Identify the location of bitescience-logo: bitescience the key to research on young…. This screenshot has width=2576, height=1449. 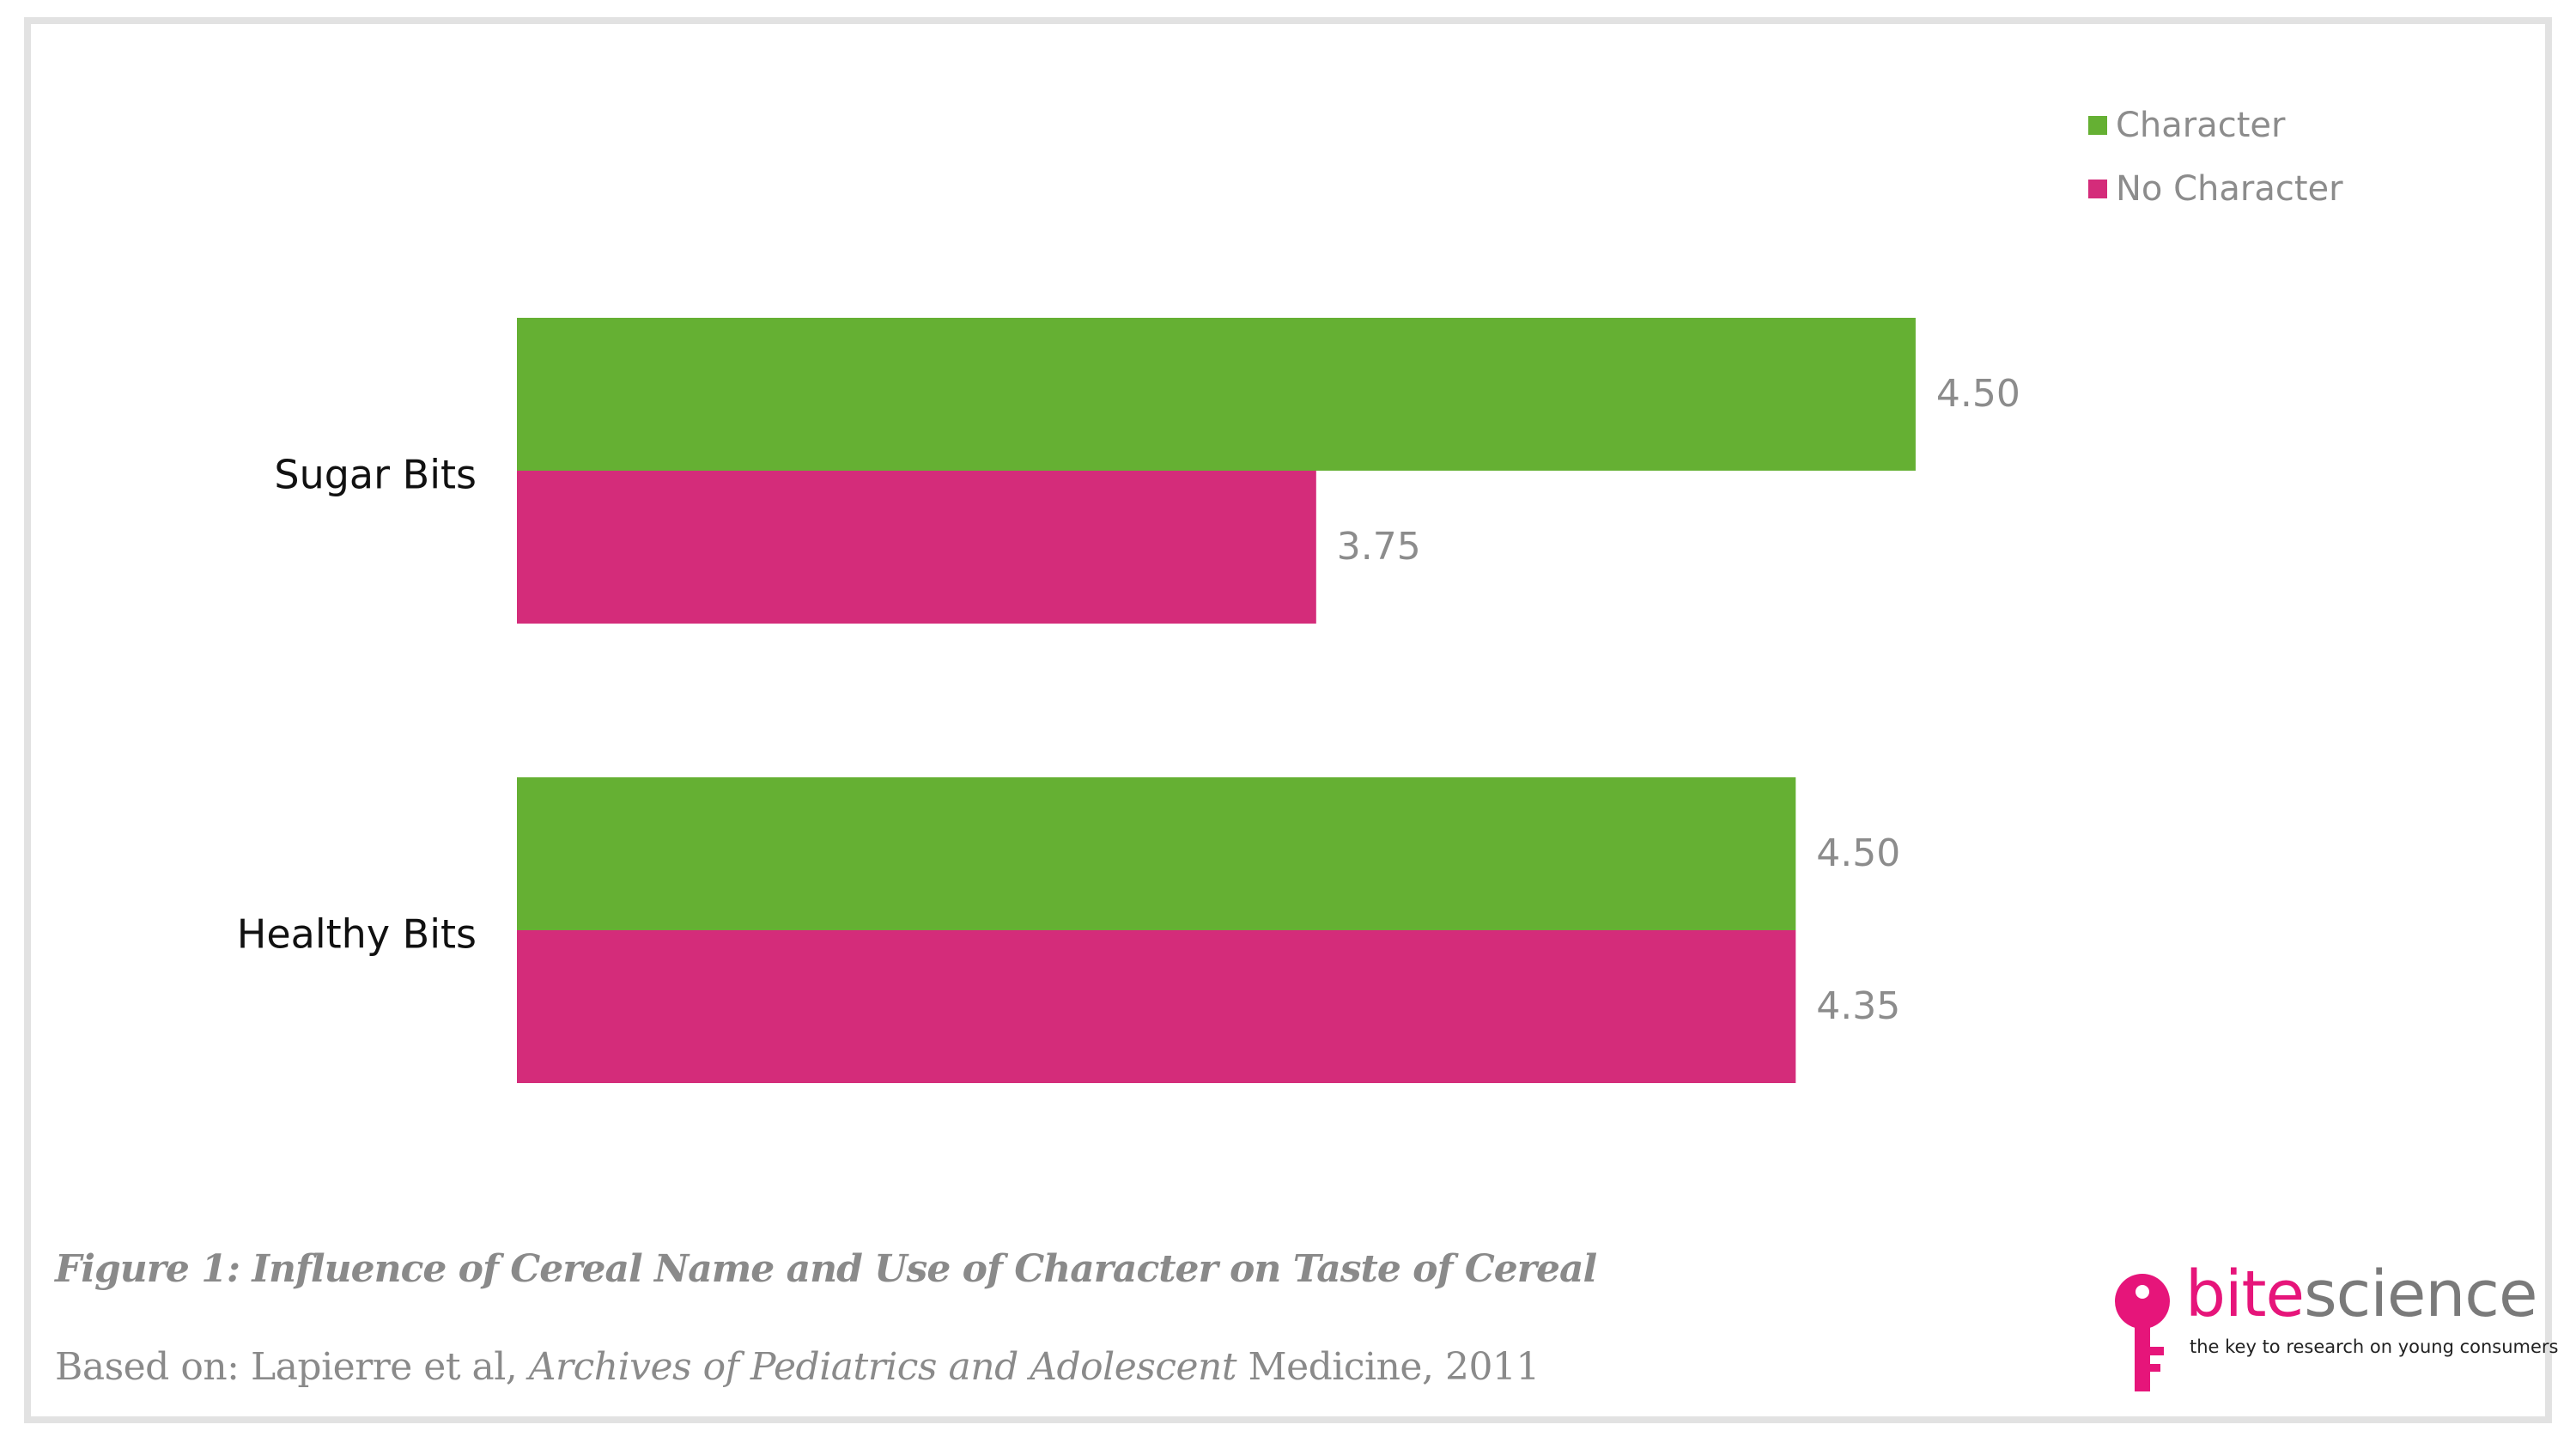
(2335, 1327).